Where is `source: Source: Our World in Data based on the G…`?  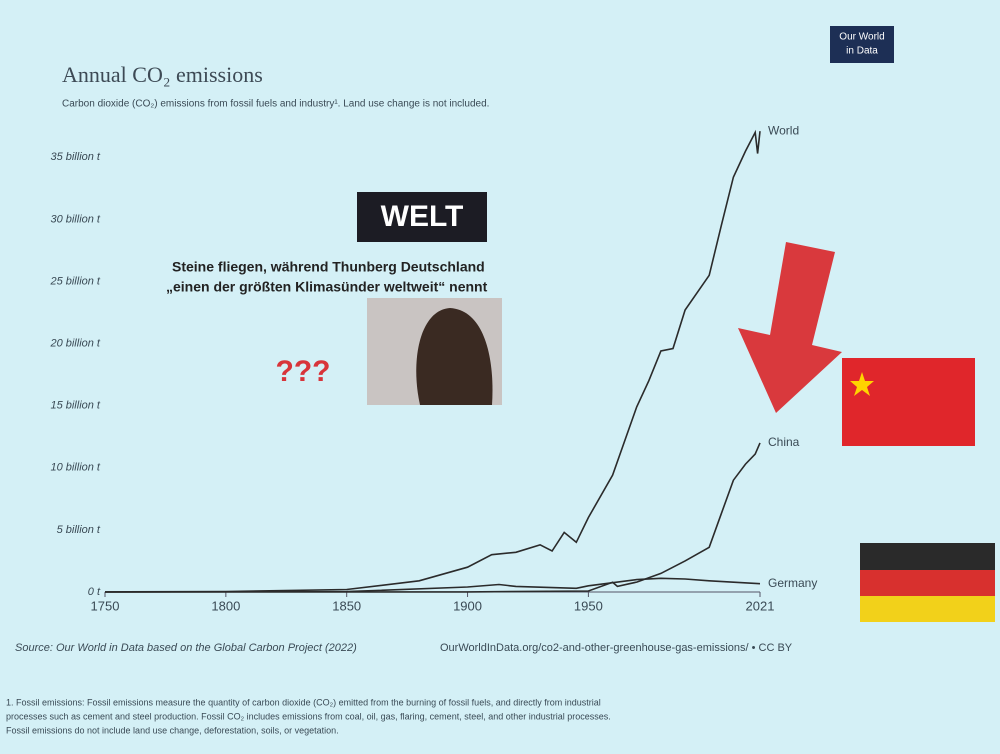 source: Source: Our World in Data based on the G… is located at coordinates (186, 648).